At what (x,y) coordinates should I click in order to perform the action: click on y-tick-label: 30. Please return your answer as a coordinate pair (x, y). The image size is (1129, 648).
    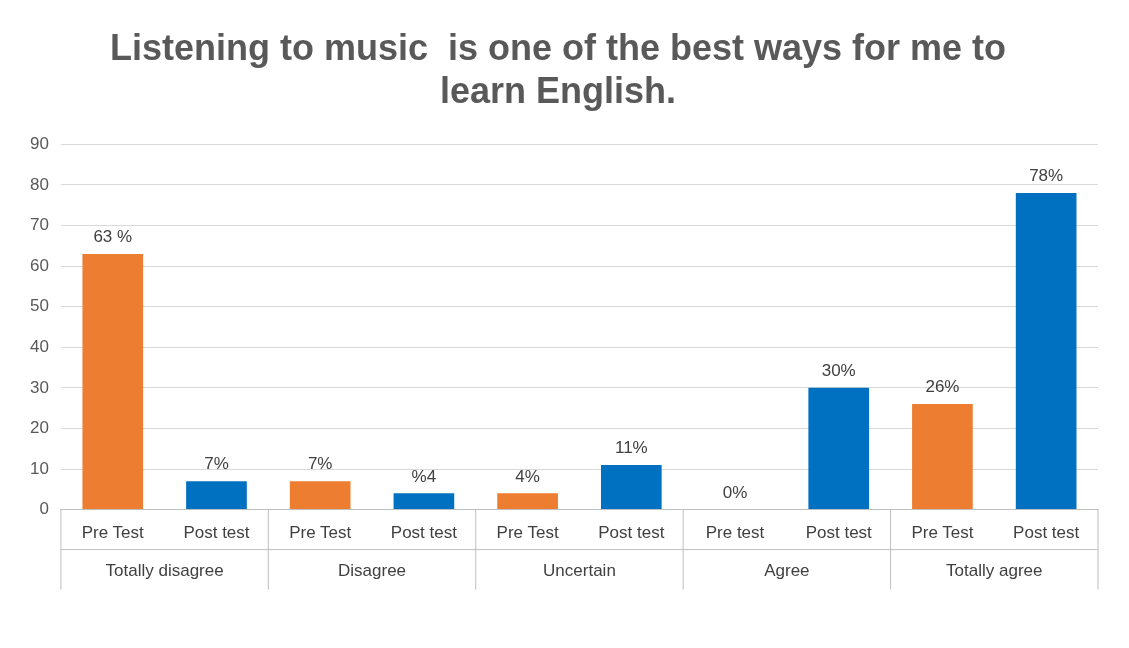
    Looking at the image, I should click on (39, 387).